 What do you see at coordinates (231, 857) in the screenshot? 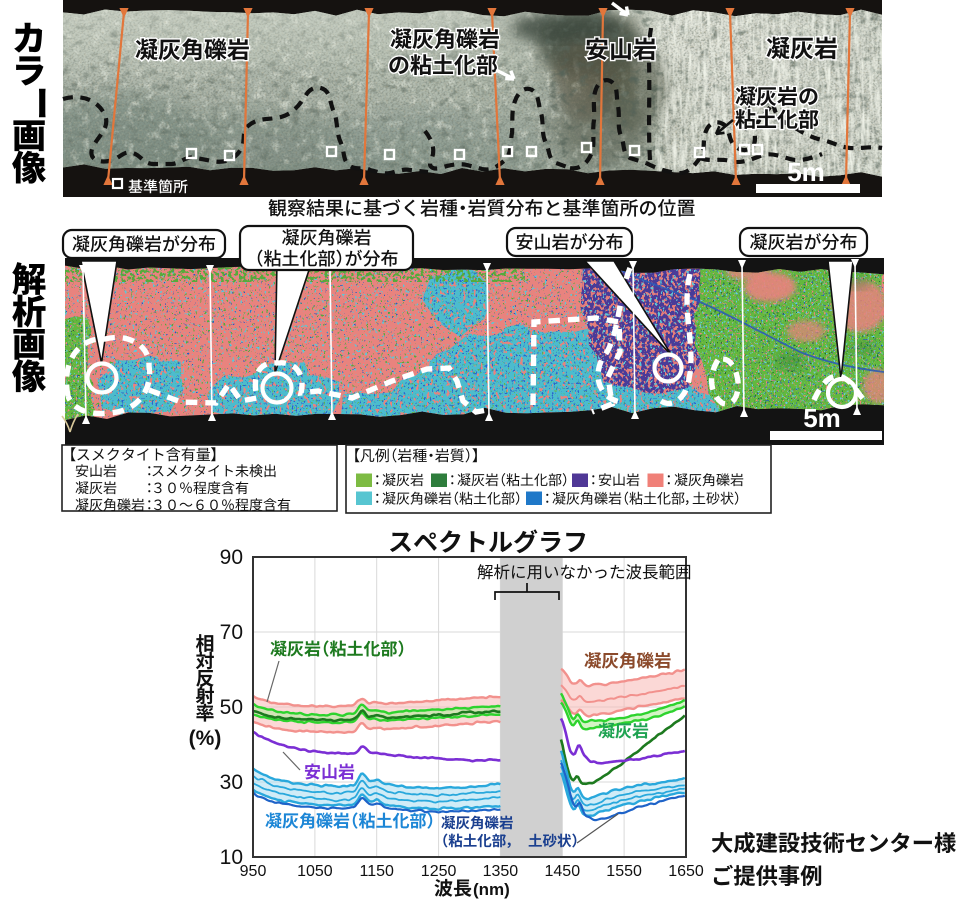
I see `svg-text: 10` at bounding box center [231, 857].